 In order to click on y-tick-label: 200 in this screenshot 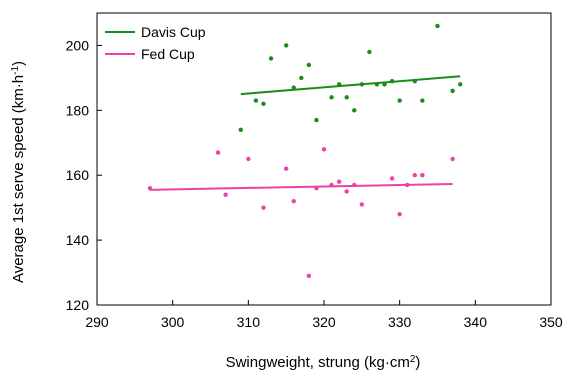, I will do `click(78, 45)`.